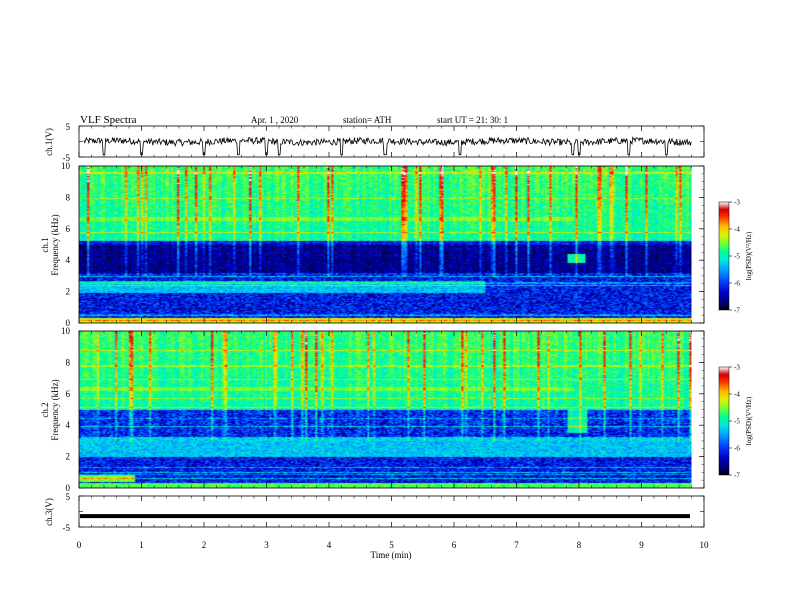 The height and width of the screenshot is (612, 792). What do you see at coordinates (45, 409) in the screenshot?
I see `ch2-spec-ylabel-line1: ch.2` at bounding box center [45, 409].